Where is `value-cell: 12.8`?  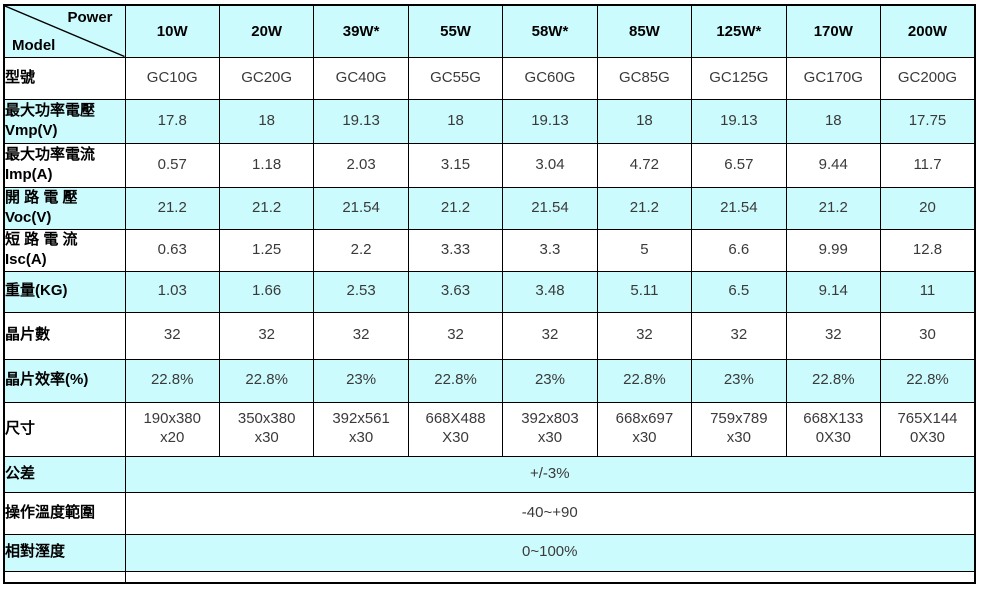
value-cell: 12.8 is located at coordinates (928, 250).